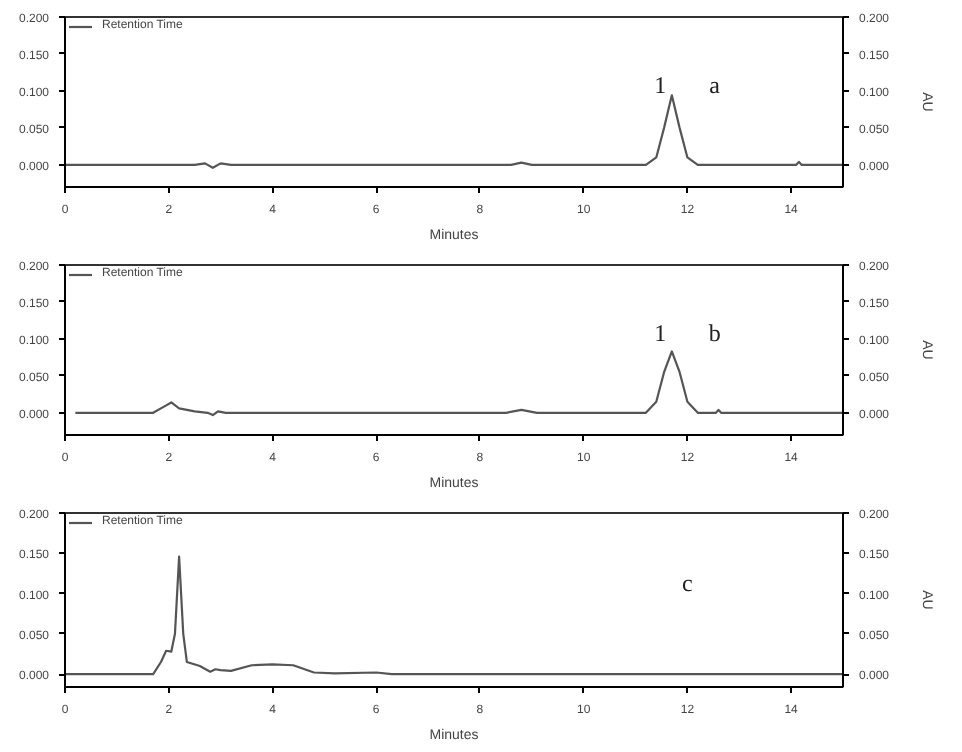 The width and height of the screenshot is (962, 752). I want to click on annotation: a, so click(715, 85).